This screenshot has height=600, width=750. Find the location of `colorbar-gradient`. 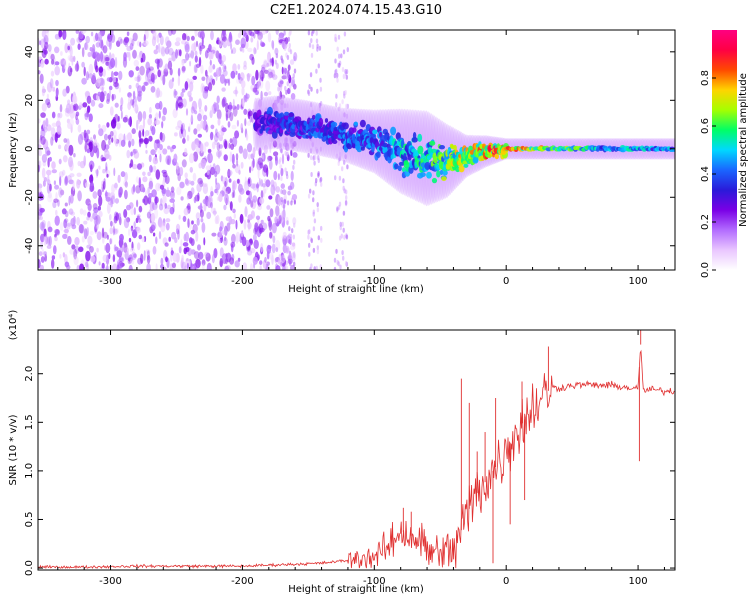

colorbar-gradient is located at coordinates (724, 150).